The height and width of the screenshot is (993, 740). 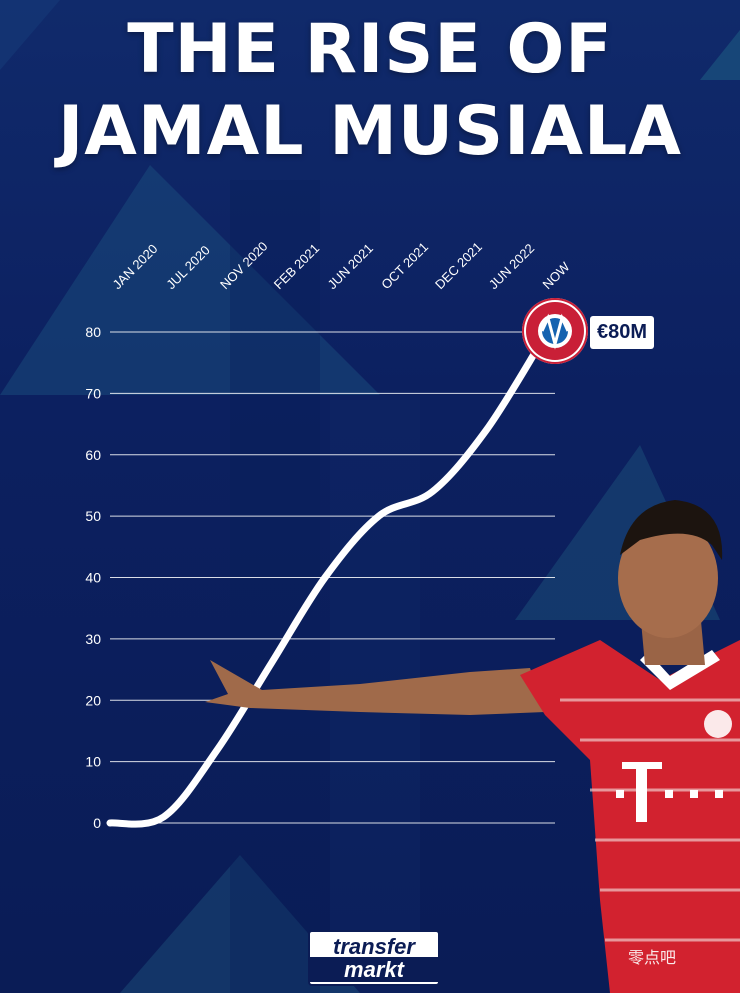 I want to click on transfermarkt-logo: transfer markt, so click(x=374, y=958).